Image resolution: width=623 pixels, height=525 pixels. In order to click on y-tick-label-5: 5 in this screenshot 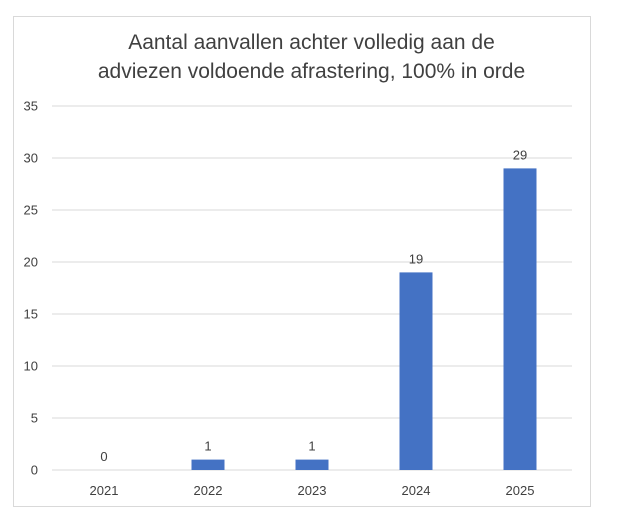, I will do `click(34, 418)`.